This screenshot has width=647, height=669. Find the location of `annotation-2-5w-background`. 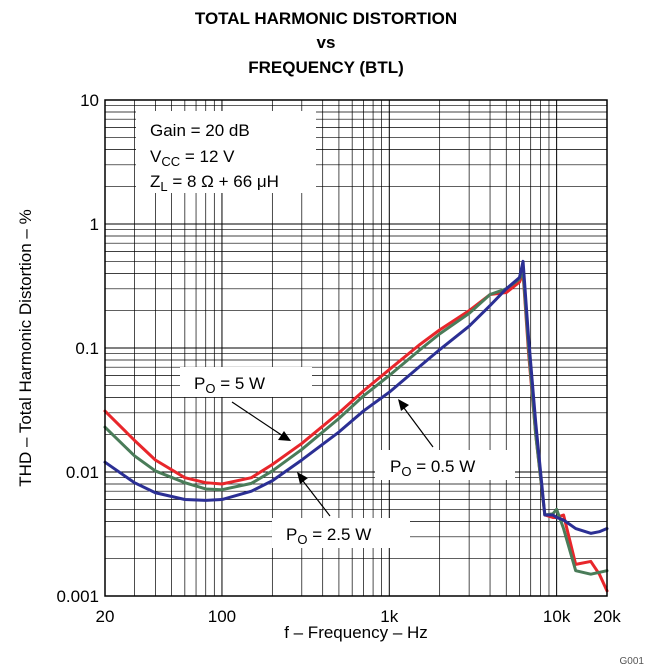

annotation-2-5w-background is located at coordinates (341, 533).